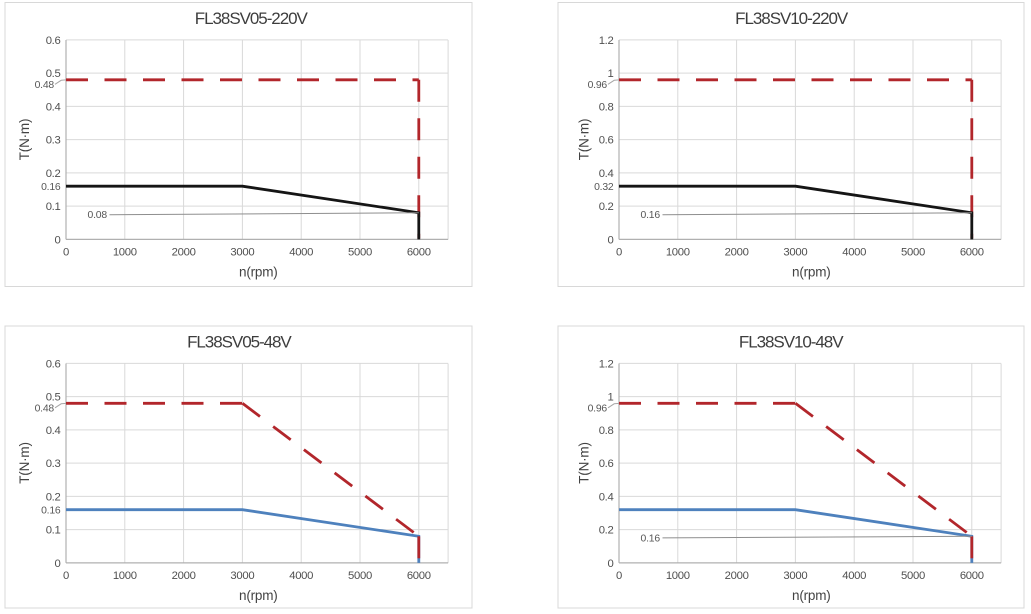 This screenshot has width=1031, height=614. I want to click on svg-text: FL38SV10-48V, so click(791, 341).